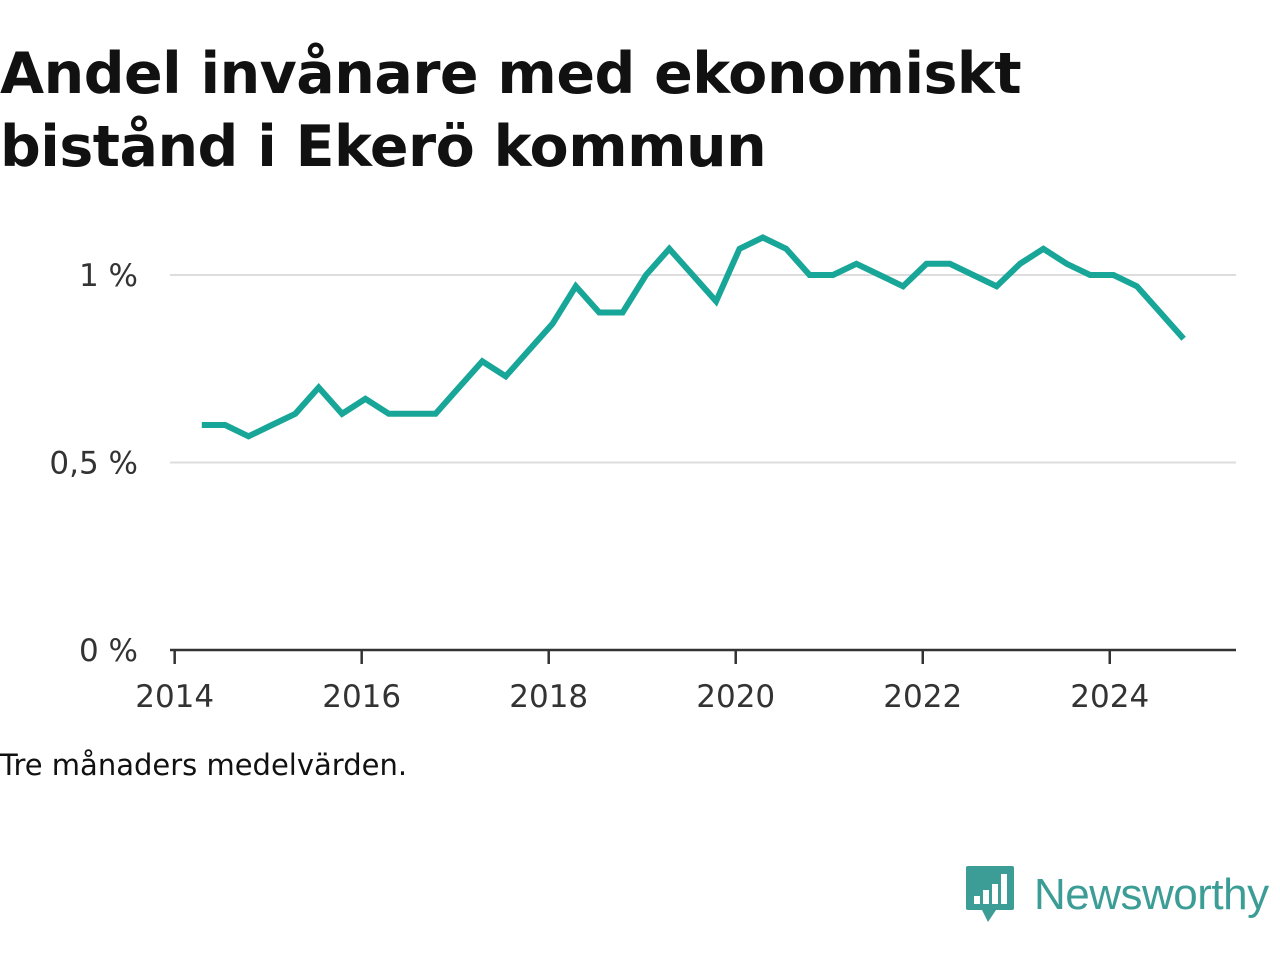 The image size is (1280, 960). Describe the element at coordinates (108, 276) in the screenshot. I see `y-tick-label: 1 %` at that location.